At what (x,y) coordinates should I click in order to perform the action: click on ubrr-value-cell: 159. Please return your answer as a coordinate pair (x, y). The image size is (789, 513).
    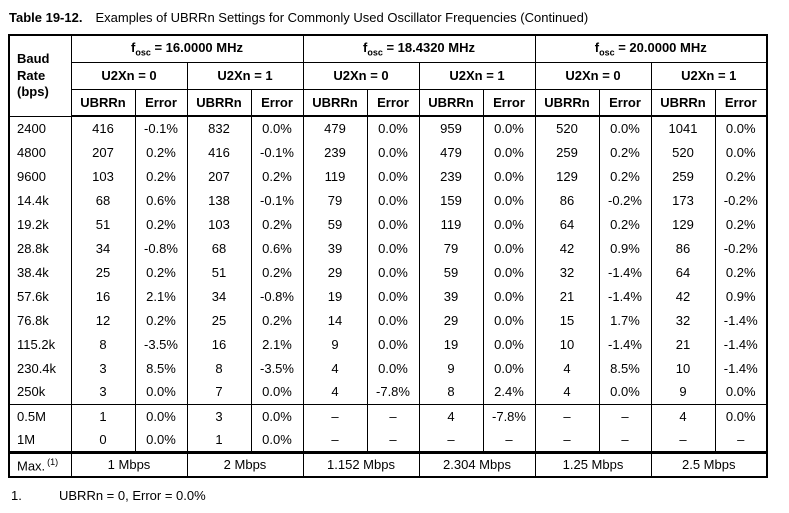
    Looking at the image, I should click on (450, 200).